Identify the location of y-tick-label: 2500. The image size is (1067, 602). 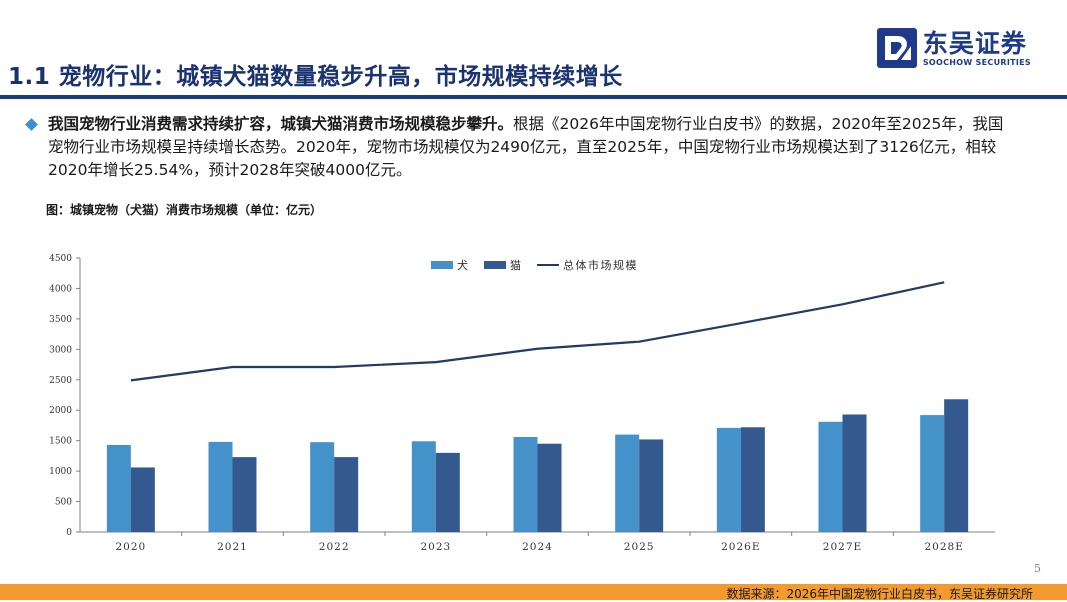
(60, 381).